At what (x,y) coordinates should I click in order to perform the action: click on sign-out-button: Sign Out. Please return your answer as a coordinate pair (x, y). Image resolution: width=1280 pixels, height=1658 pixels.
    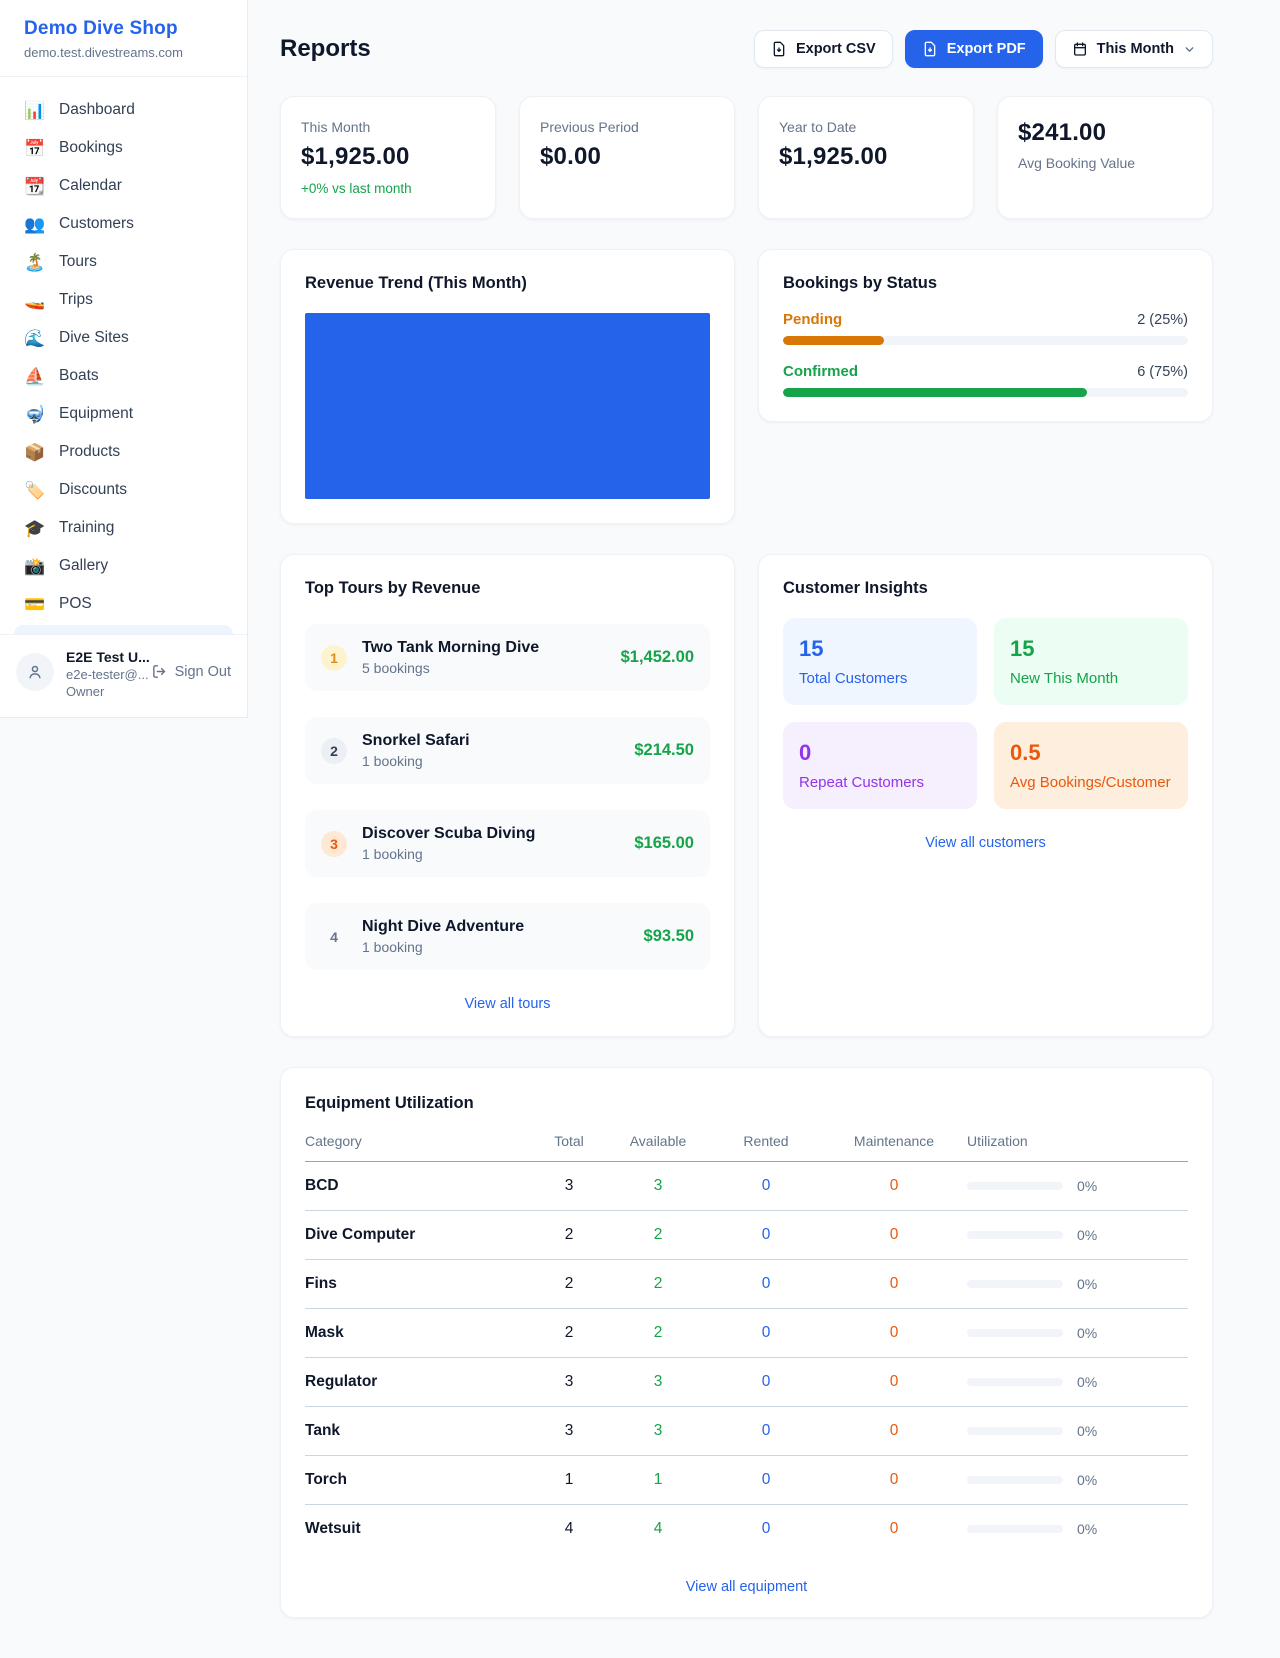
    Looking at the image, I should click on (191, 671).